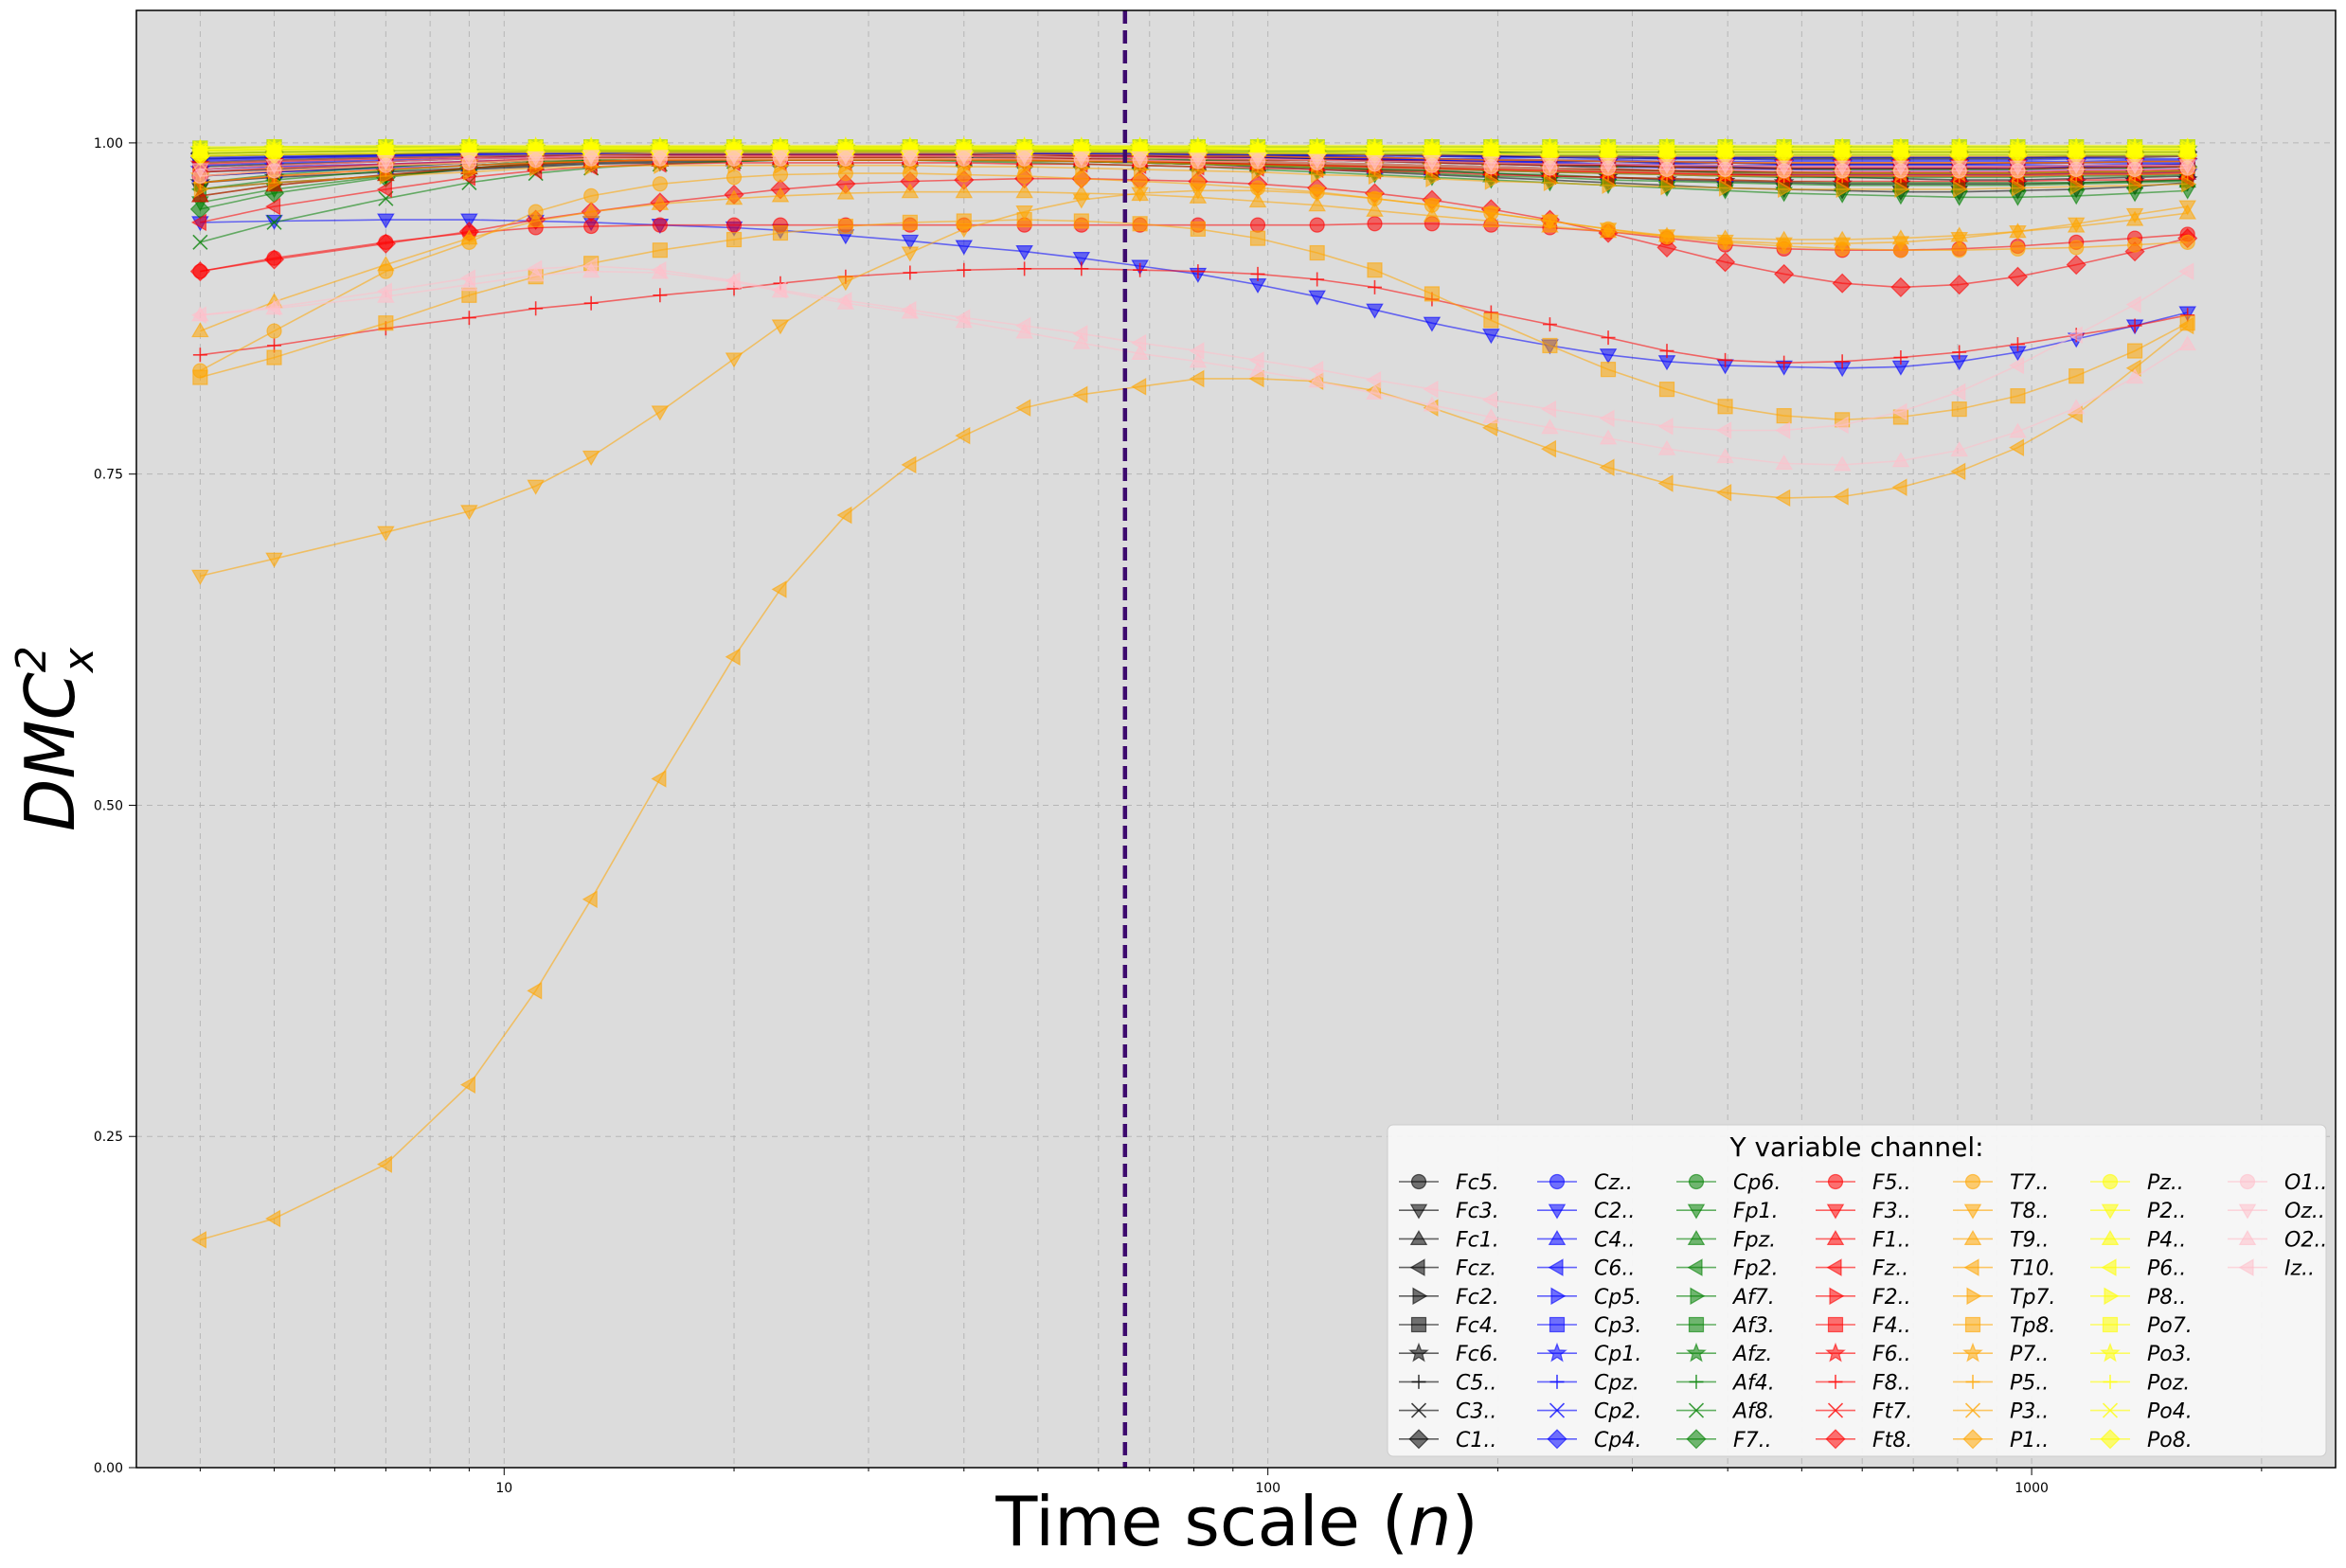 This screenshot has height=1568, width=2346. What do you see at coordinates (2029, 1240) in the screenshot?
I see `legend-label: T9..` at bounding box center [2029, 1240].